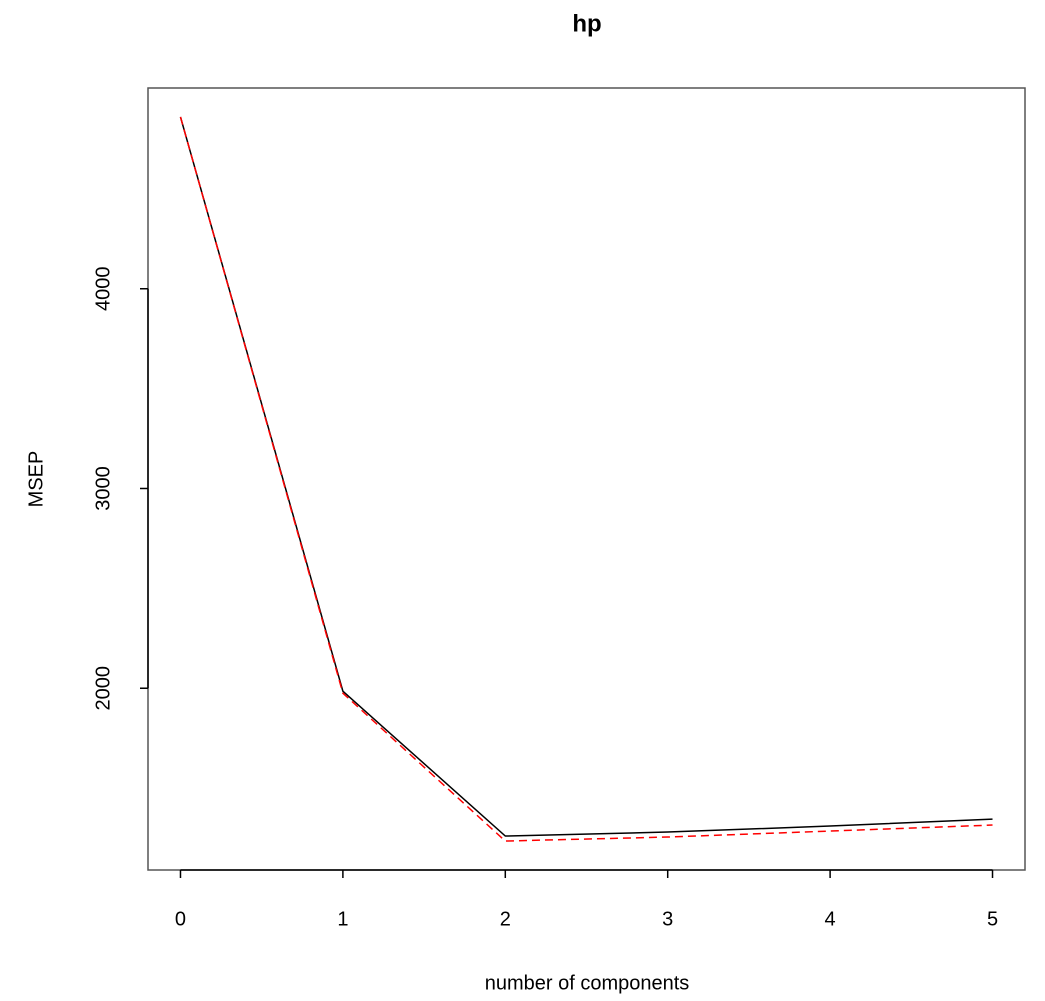  I want to click on x-tick-label: 2, so click(505, 919).